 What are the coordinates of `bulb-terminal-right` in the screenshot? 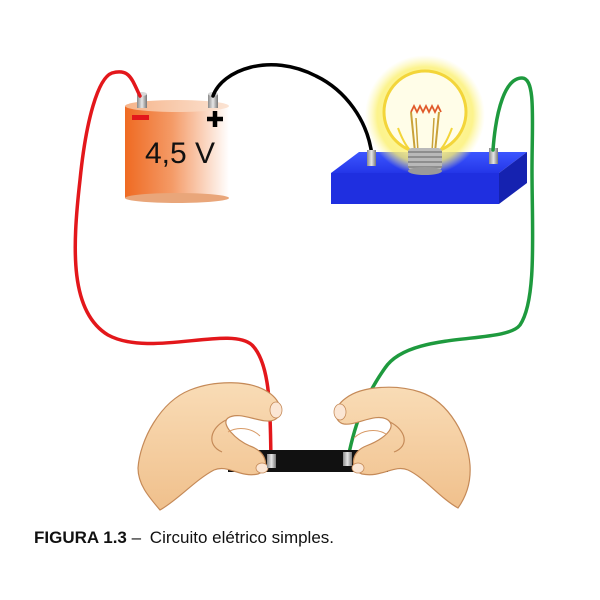 It's located at (493, 156).